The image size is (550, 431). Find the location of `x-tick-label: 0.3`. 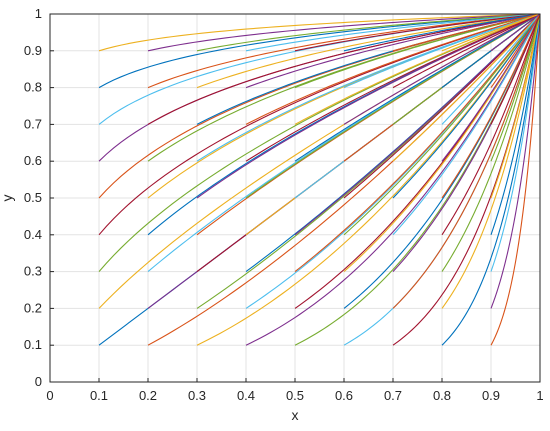

x-tick-label: 0.3 is located at coordinates (197, 395).